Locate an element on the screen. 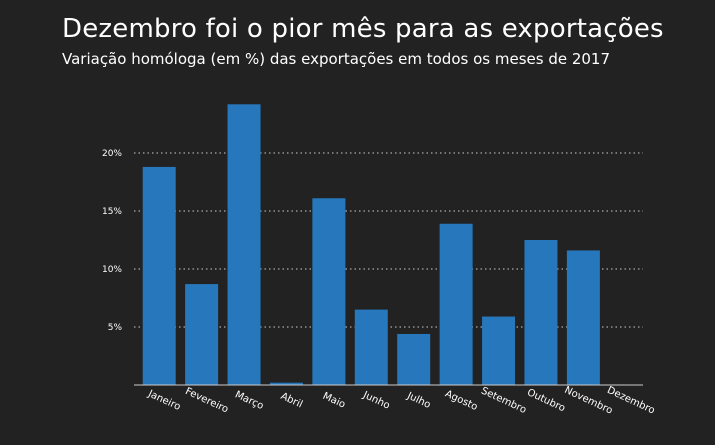 The width and height of the screenshot is (715, 445). x-tick-label: Novembro is located at coordinates (589, 401).